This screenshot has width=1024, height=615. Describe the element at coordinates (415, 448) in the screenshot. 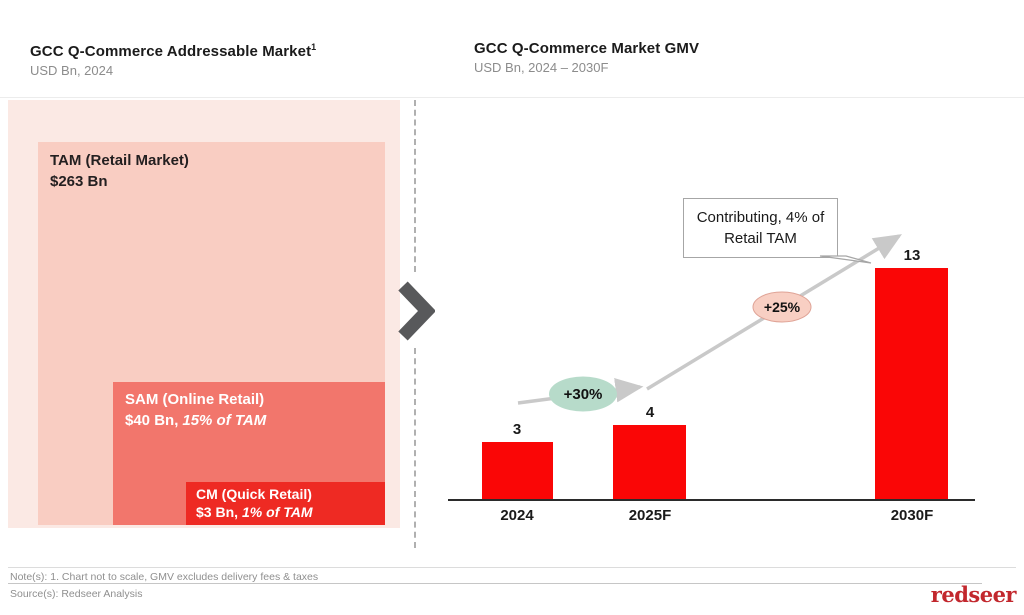

I see `divider-dashed-line-bottom` at that location.